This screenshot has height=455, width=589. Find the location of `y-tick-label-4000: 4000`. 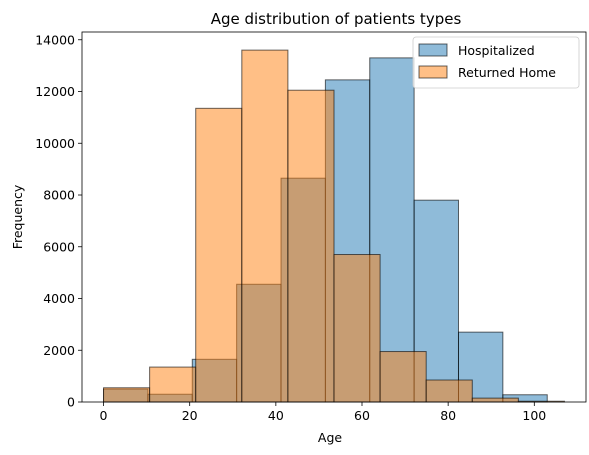

y-tick-label-4000: 4000 is located at coordinates (59, 298).